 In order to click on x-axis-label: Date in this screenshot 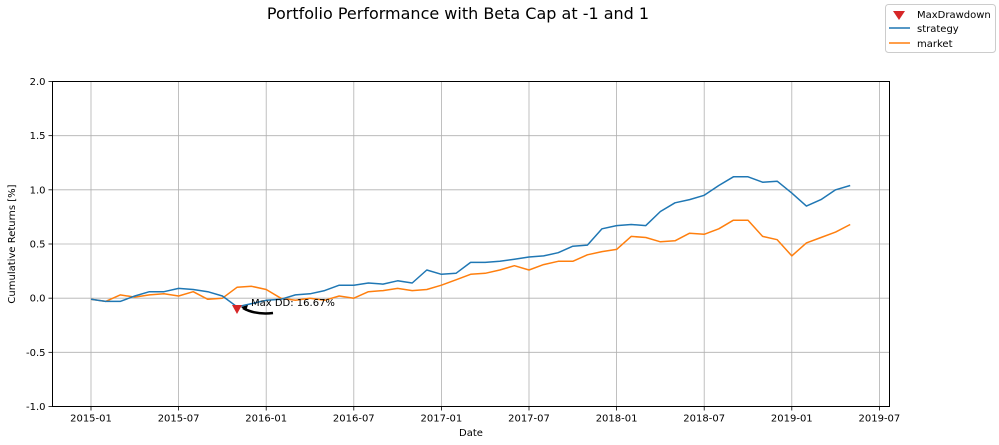, I will do `click(471, 433)`.